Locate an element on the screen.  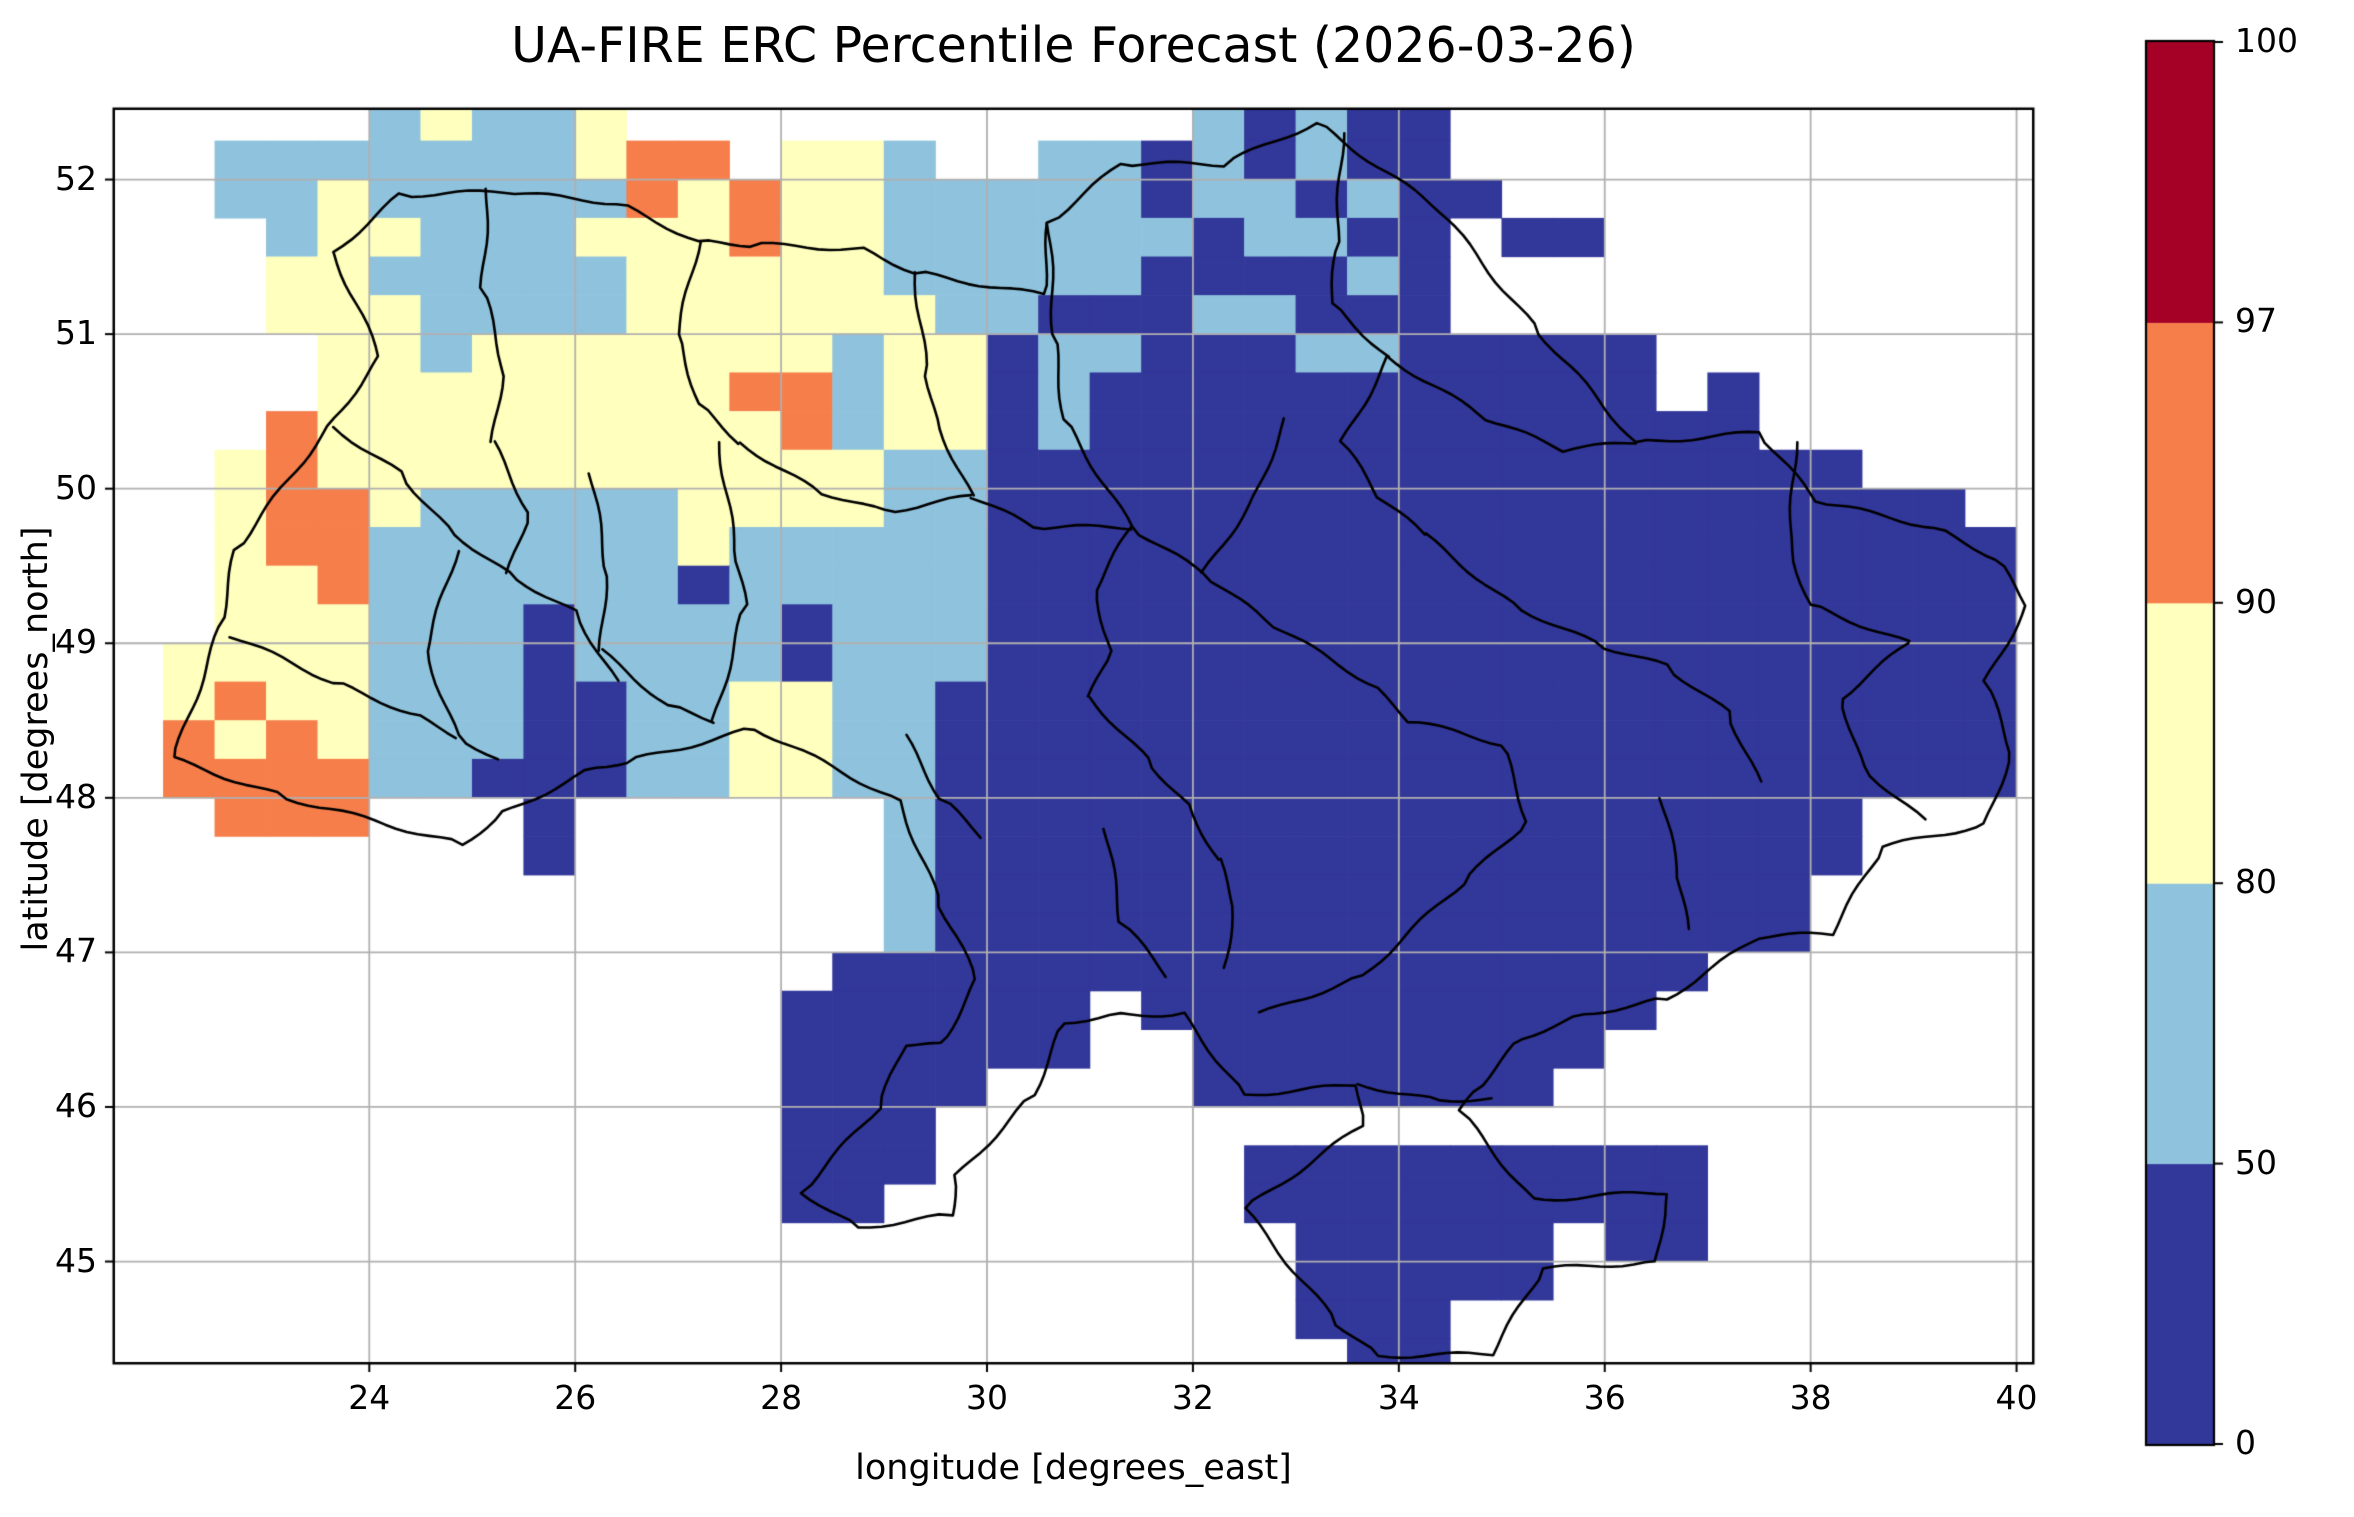
x-tick-40: 40 is located at coordinates (2016, 1397).